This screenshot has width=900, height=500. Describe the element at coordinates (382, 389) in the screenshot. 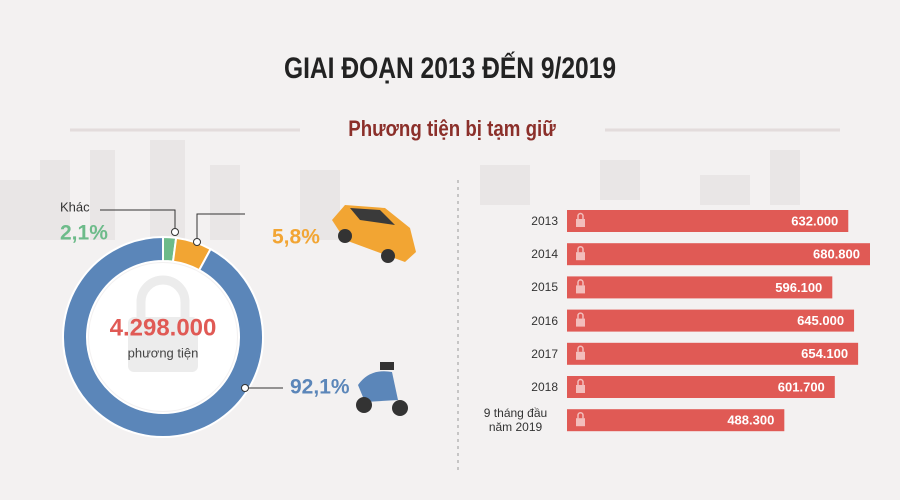

I see `scooter-icon` at that location.